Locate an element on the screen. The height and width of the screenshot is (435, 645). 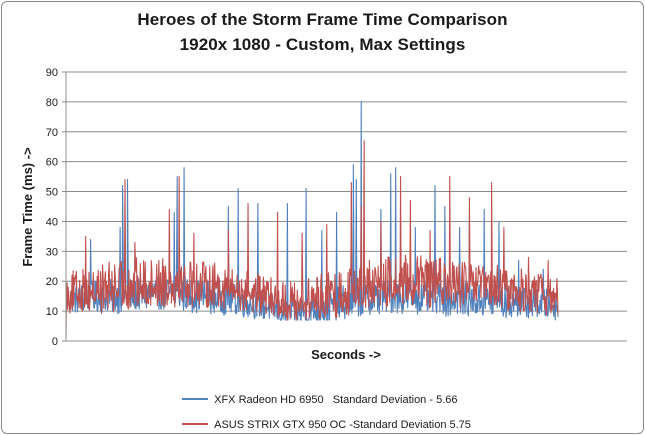
x-axis-label: Seconds -> is located at coordinates (346, 354).